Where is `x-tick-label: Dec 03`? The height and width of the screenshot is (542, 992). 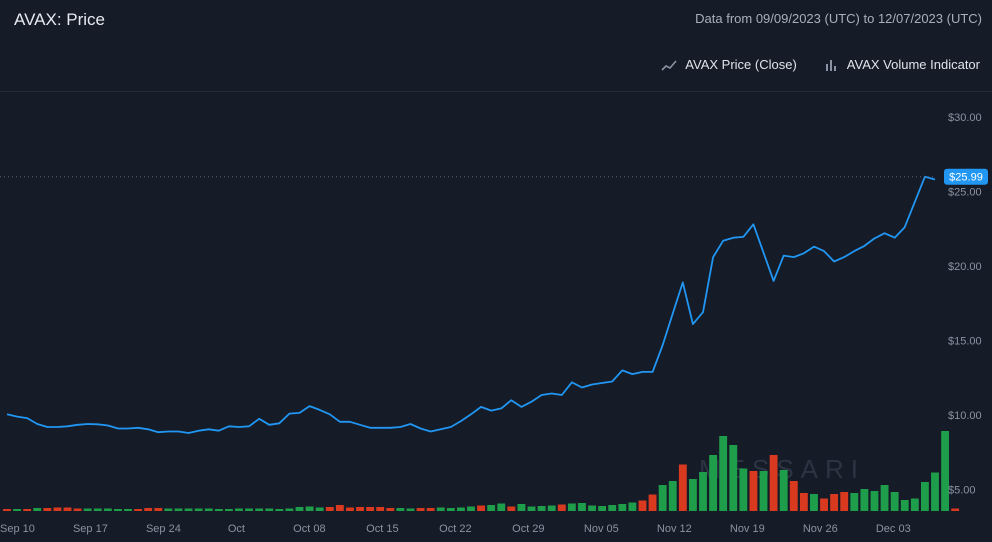
x-tick-label: Dec 03 is located at coordinates (893, 529).